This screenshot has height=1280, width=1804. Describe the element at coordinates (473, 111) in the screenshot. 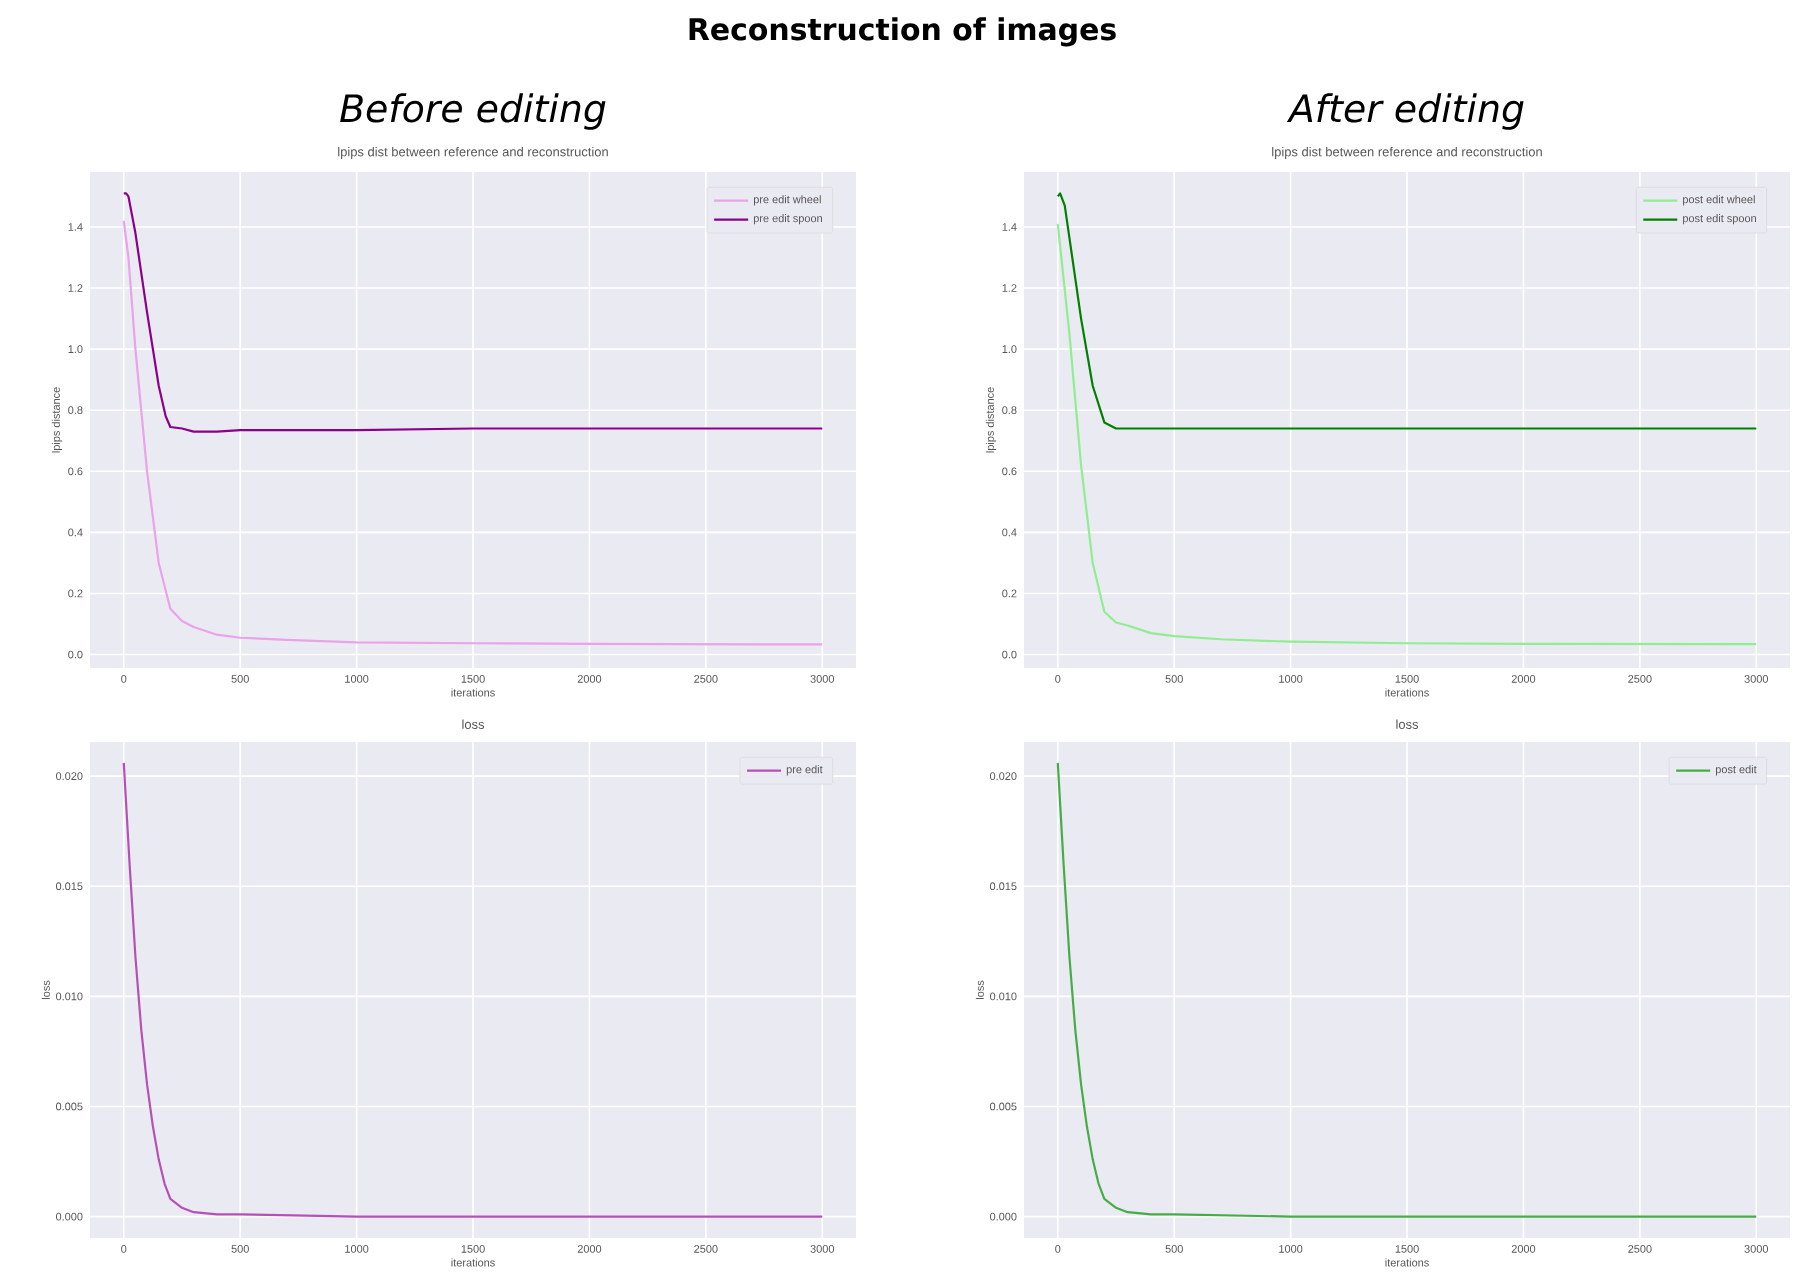

I see `text: Before editing` at that location.